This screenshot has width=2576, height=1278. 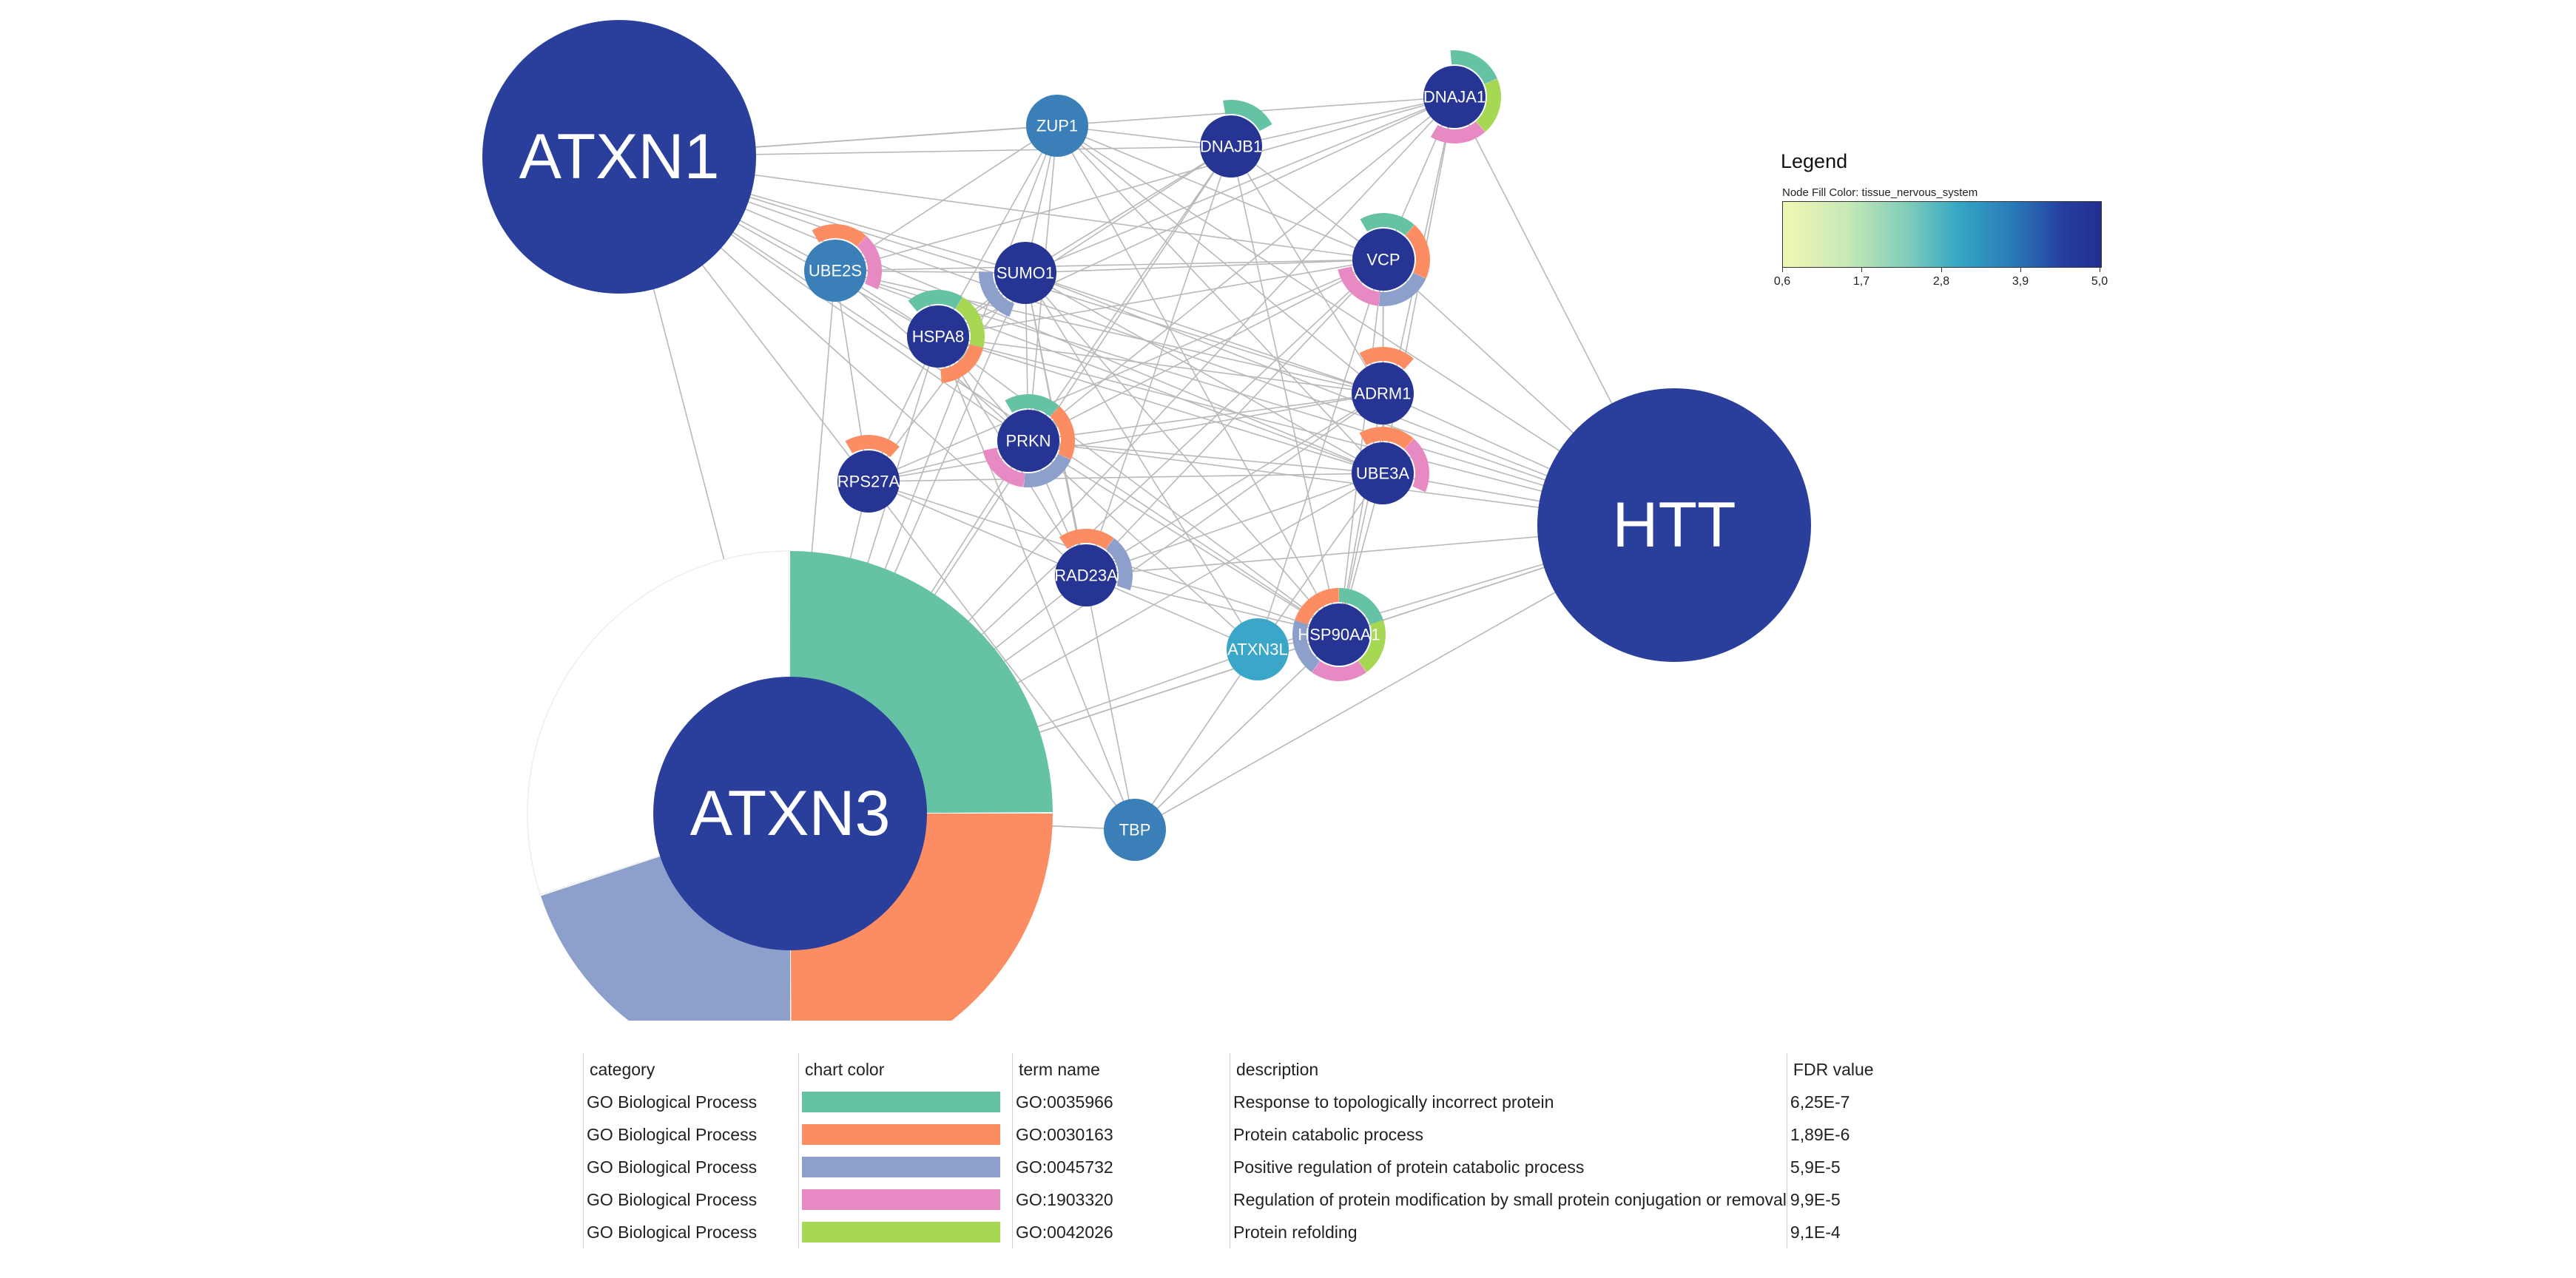 What do you see at coordinates (1204, 266) in the screenshot?
I see `edge-sumo1-vcp` at bounding box center [1204, 266].